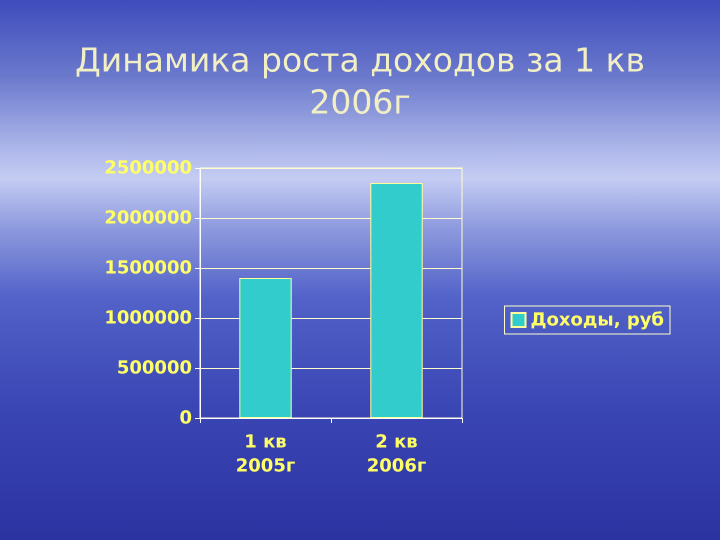 The width and height of the screenshot is (720, 540). What do you see at coordinates (148, 318) in the screenshot?
I see `y-tick-label: 1000000` at bounding box center [148, 318].